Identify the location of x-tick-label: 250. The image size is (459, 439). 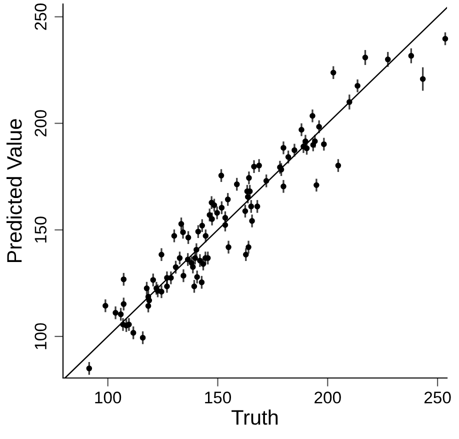
(437, 398).